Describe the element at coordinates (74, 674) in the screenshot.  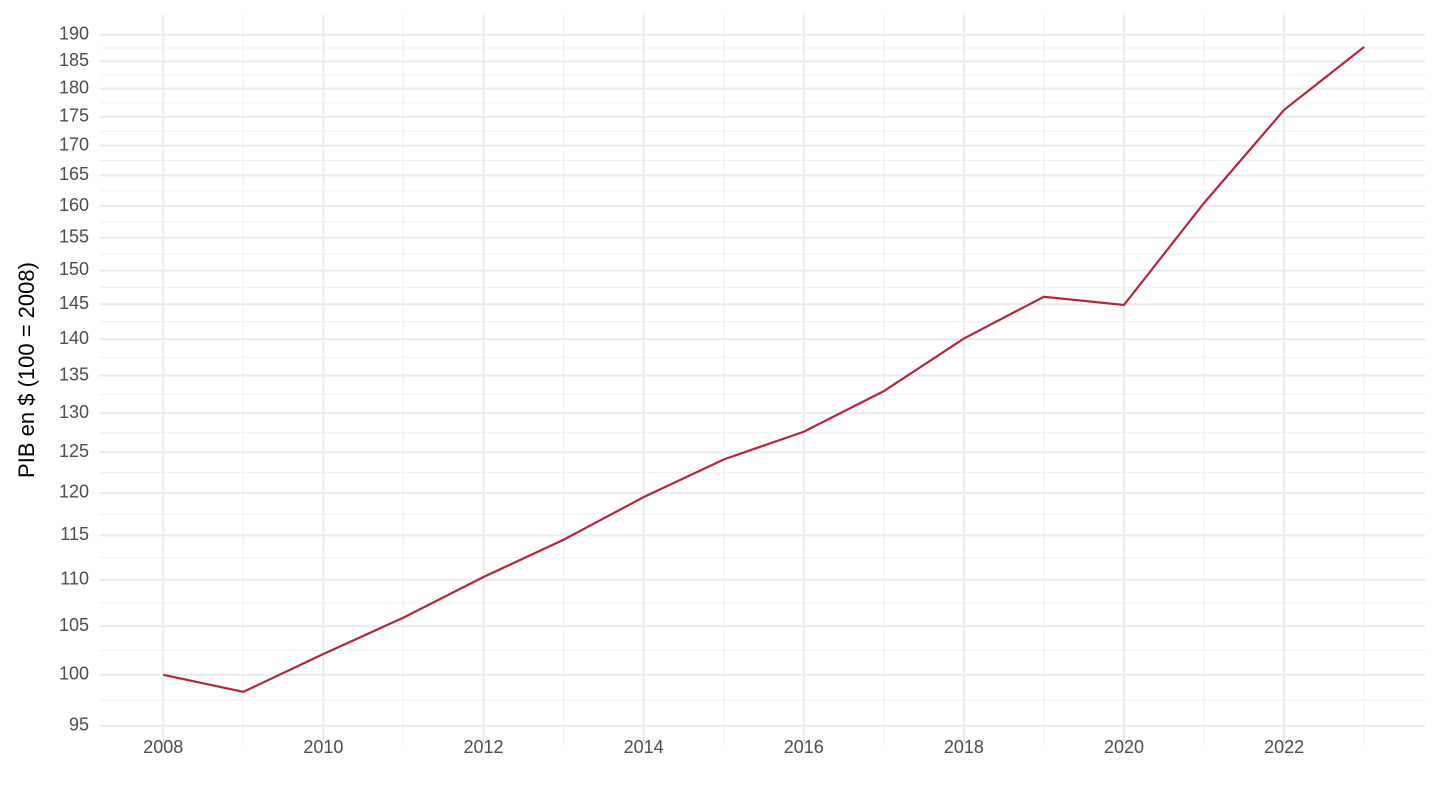
I see `y-tick-label: 100` at that location.